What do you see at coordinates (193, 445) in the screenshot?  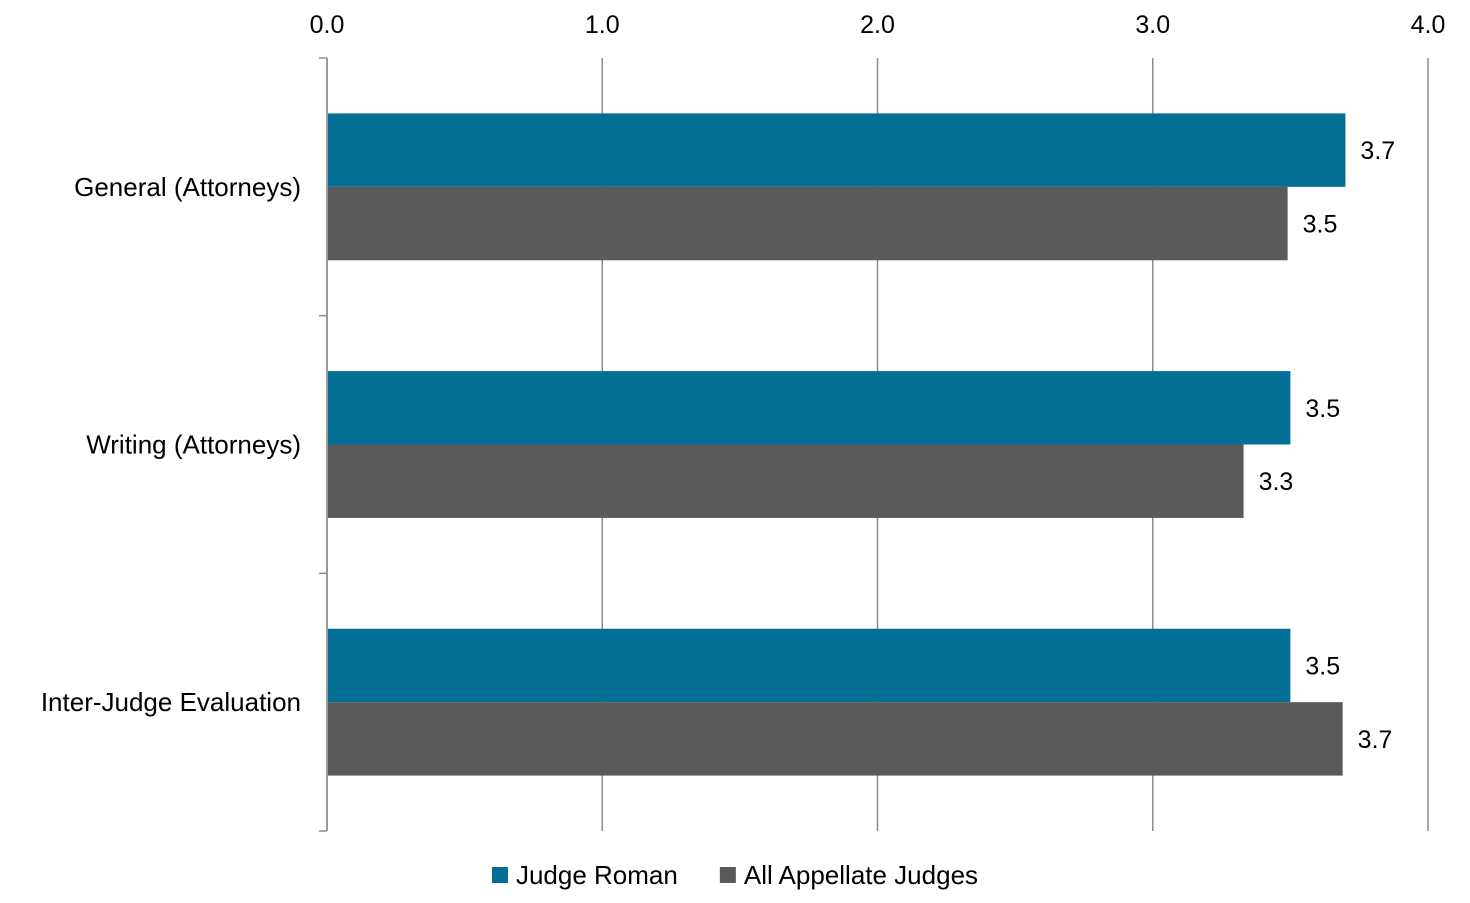 I see `category-label: Writing (Attorneys)` at bounding box center [193, 445].